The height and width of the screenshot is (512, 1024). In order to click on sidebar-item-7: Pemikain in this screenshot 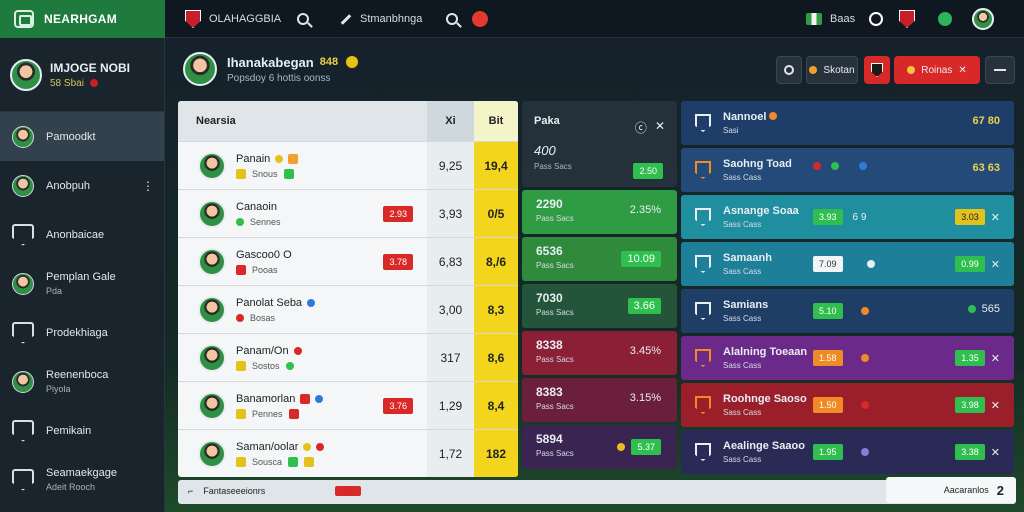, I will do `click(82, 430)`.